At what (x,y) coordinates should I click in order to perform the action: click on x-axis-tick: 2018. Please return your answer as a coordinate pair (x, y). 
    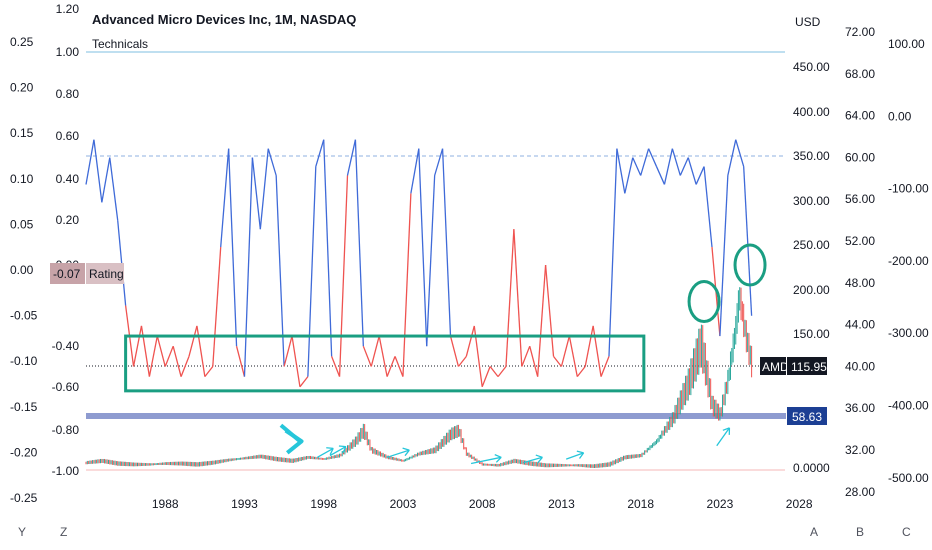
    Looking at the image, I should click on (640, 504).